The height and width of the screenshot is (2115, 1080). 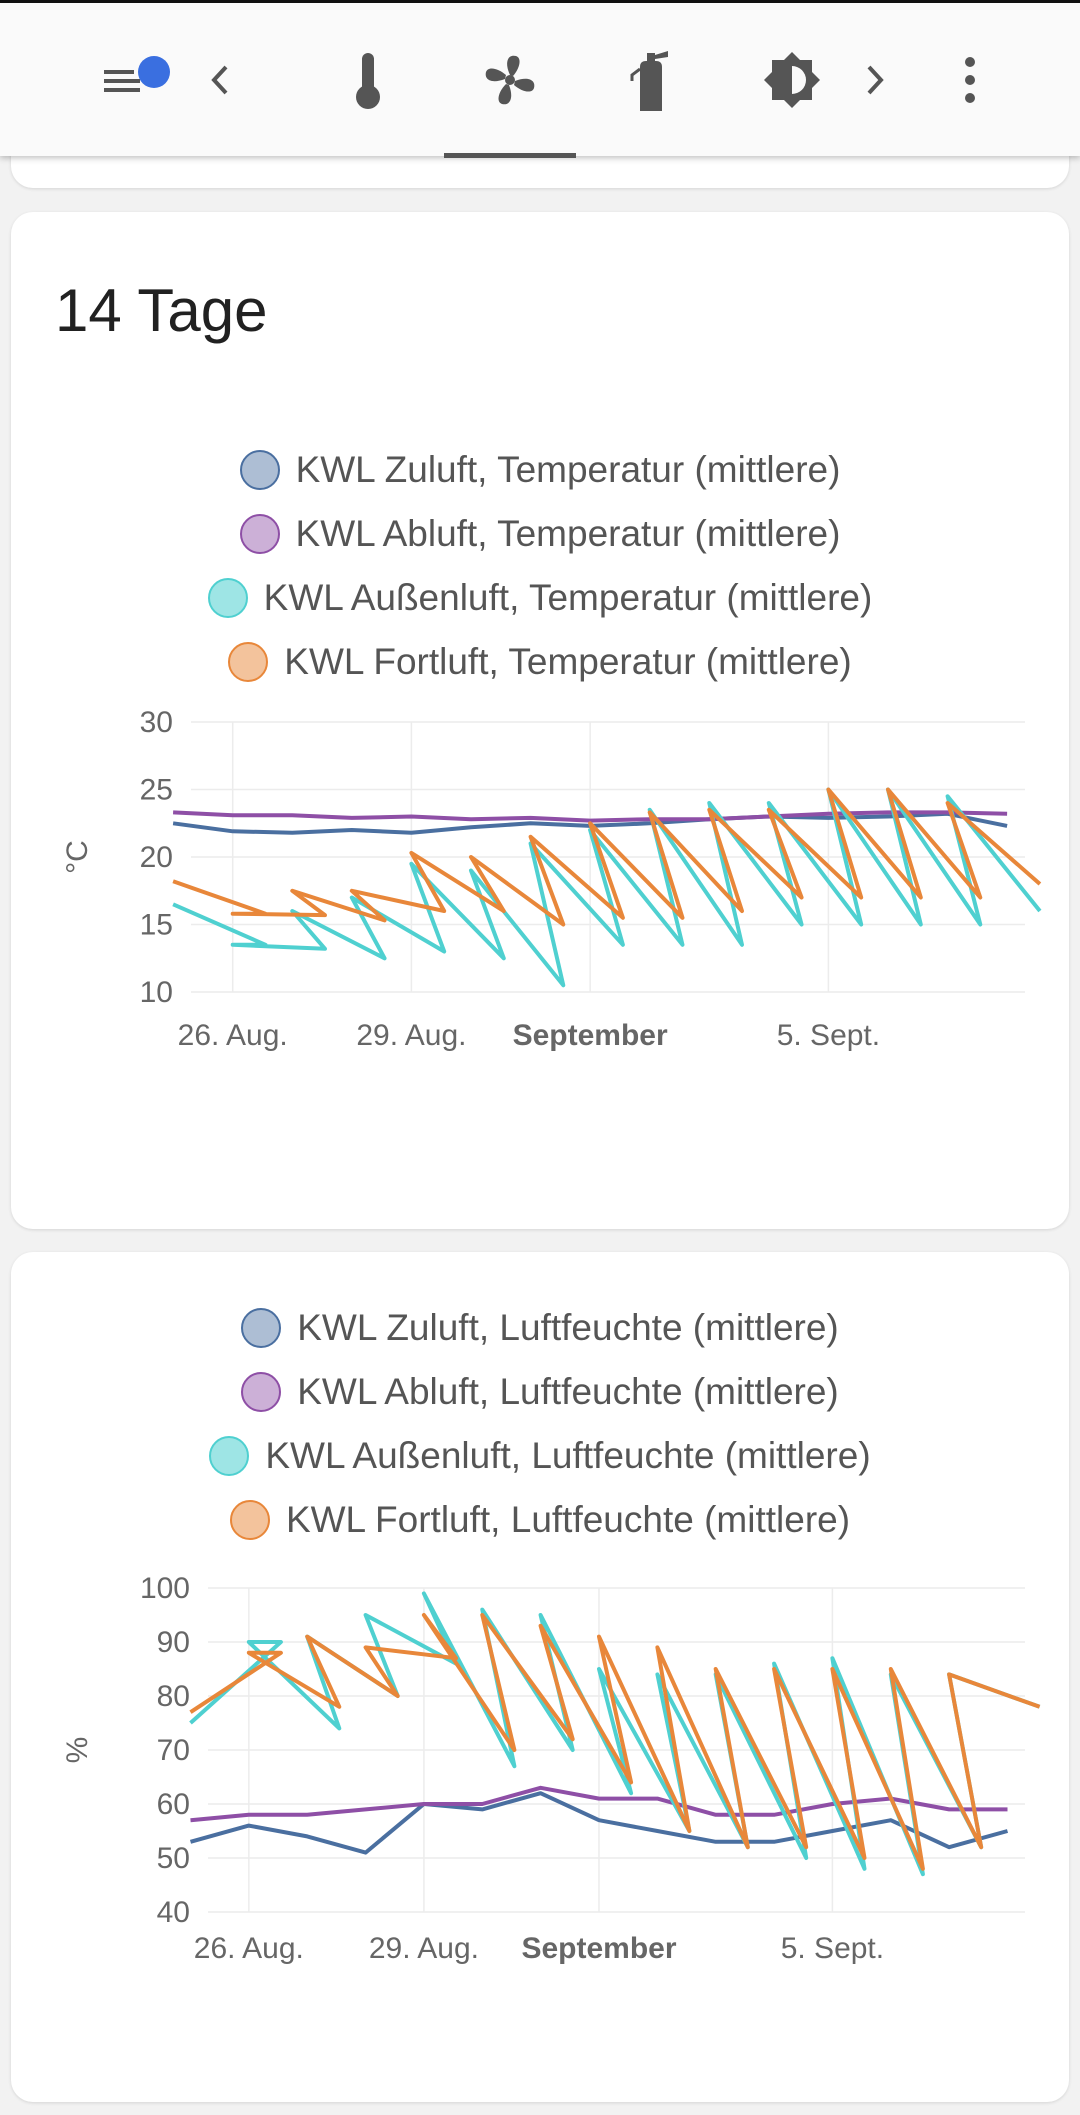 I want to click on y-axis-title: °C, so click(x=77, y=857).